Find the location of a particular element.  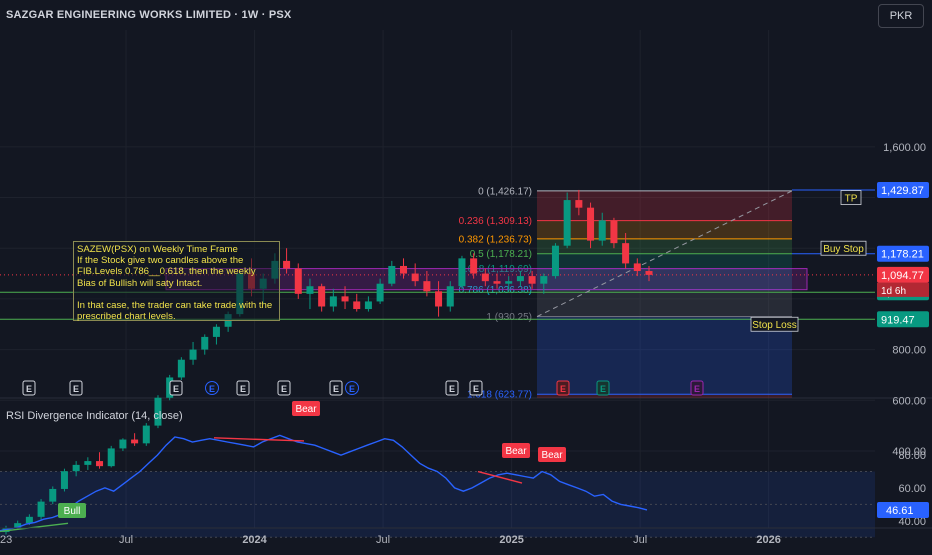

countdown-box is located at coordinates (903, 289).